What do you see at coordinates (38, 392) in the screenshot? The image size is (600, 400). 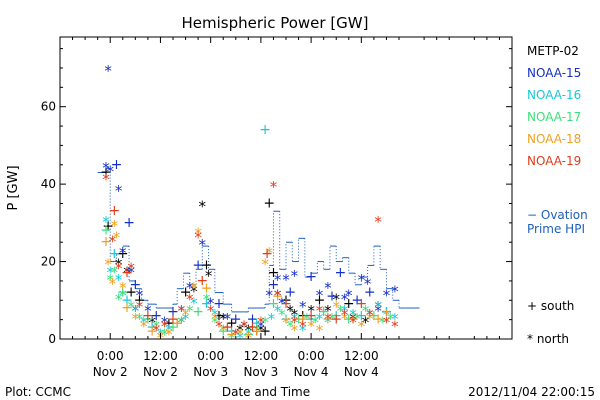 I see `footer-plot-source: Plot: CCMC` at bounding box center [38, 392].